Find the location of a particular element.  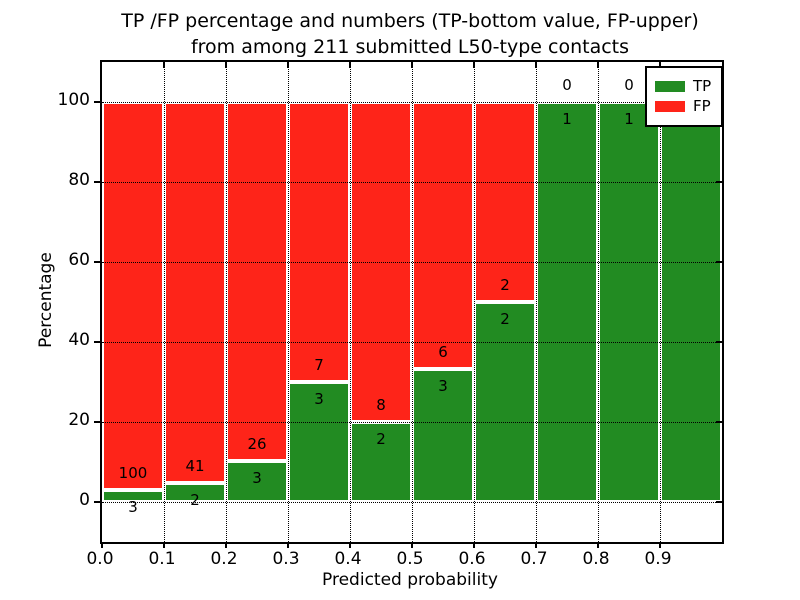

x-tick-label: 0.9 is located at coordinates (658, 559).